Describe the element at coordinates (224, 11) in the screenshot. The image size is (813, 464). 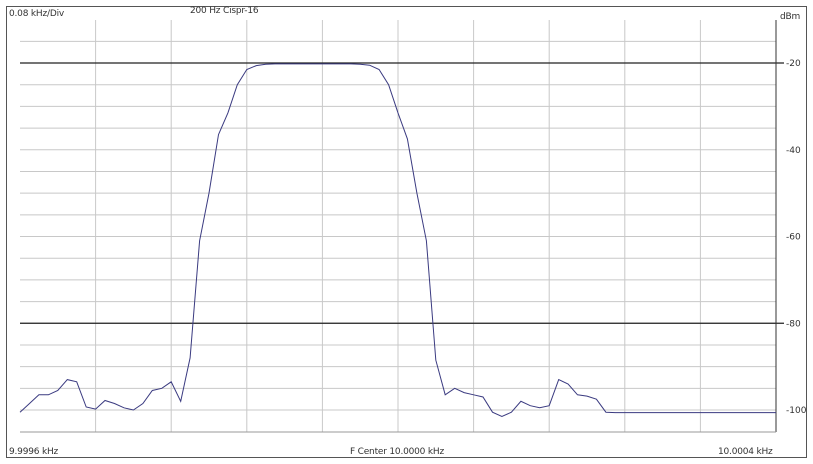
I see `filter-label: 200 Hz Cispr-16` at that location.